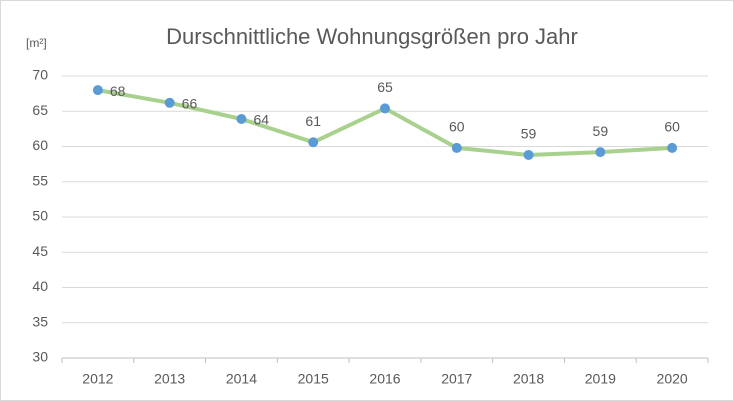 Image resolution: width=734 pixels, height=401 pixels. Describe the element at coordinates (672, 379) in the screenshot. I see `x-tick-label: 2020` at that location.